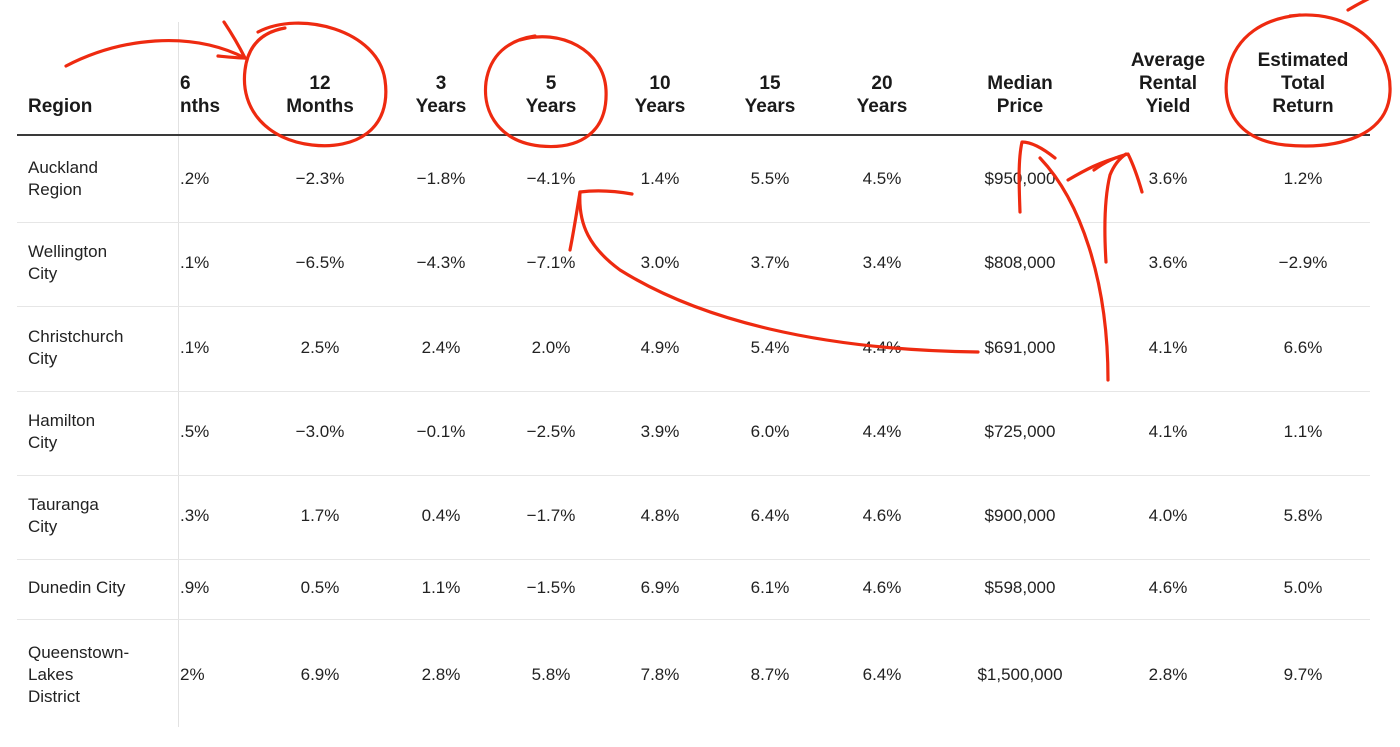 The height and width of the screenshot is (747, 1400). I want to click on cell-m12: −3.0%, so click(320, 431).